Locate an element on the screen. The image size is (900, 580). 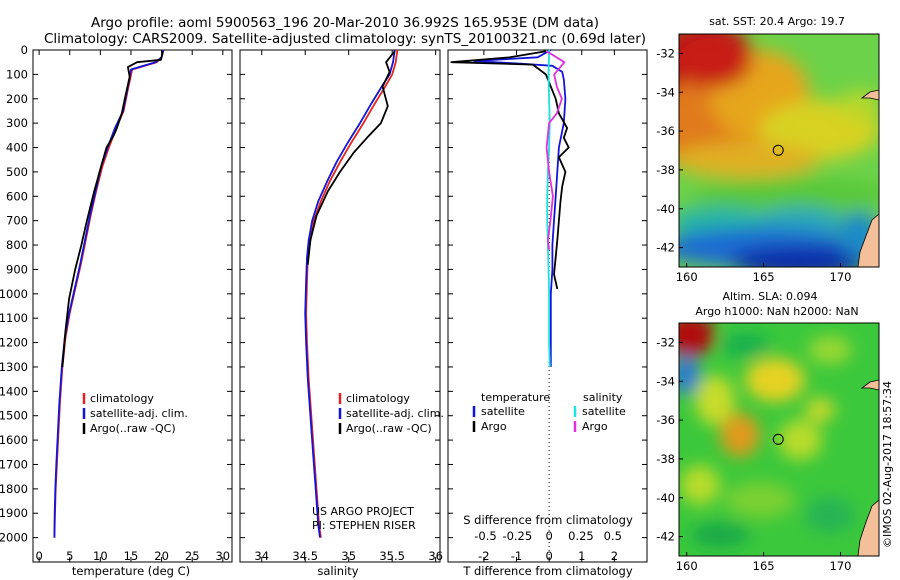
series-salinity-argo is located at coordinates (555, 150).